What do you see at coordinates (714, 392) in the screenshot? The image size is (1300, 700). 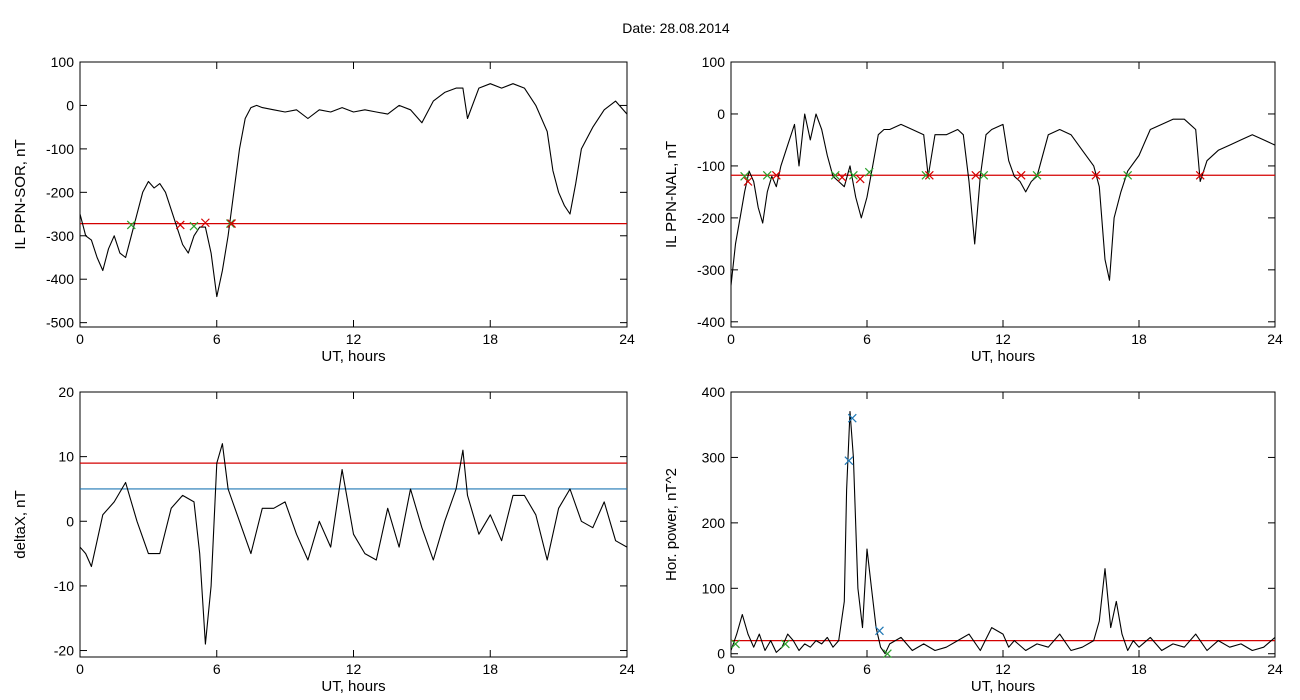 I see `y-tick-label: 400` at bounding box center [714, 392].